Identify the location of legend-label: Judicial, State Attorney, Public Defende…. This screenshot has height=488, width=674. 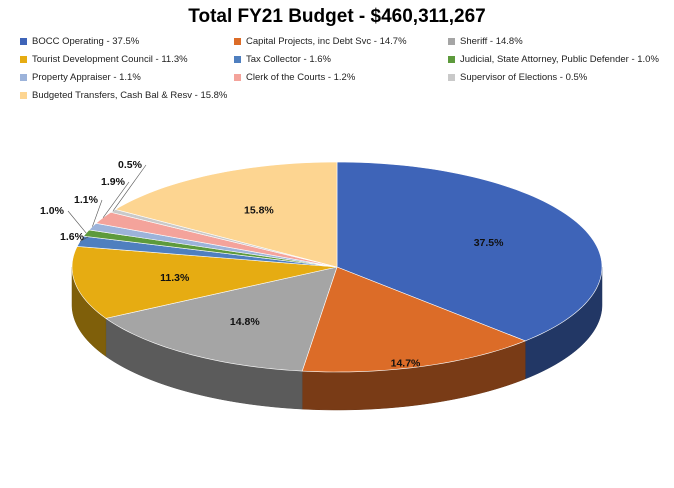
(559, 59).